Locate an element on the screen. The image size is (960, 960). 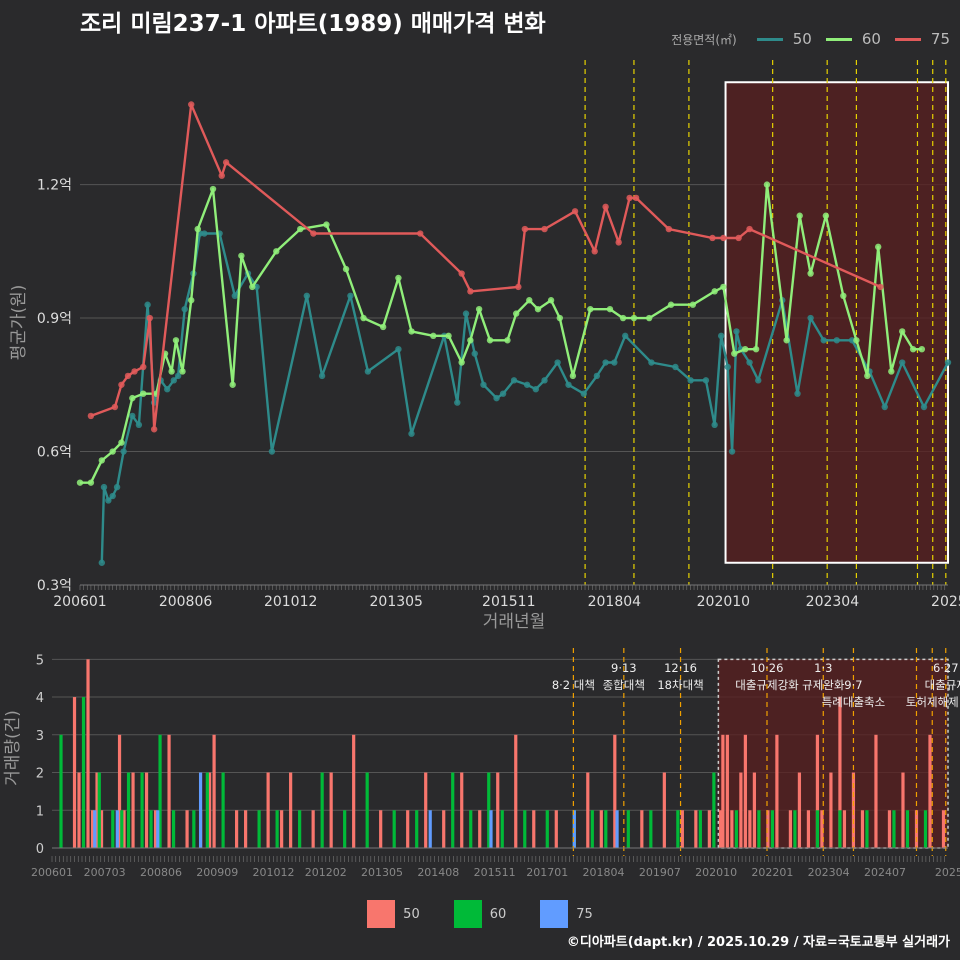
price-y-tick-label: 1.2억 is located at coordinates (54, 186).